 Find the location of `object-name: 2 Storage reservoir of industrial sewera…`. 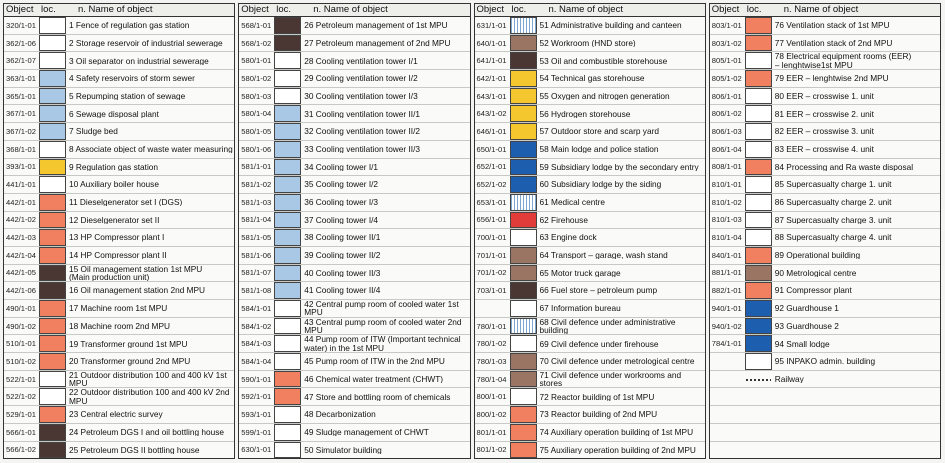

object-name: 2 Storage reservoir of industrial sewera… is located at coordinates (146, 43).